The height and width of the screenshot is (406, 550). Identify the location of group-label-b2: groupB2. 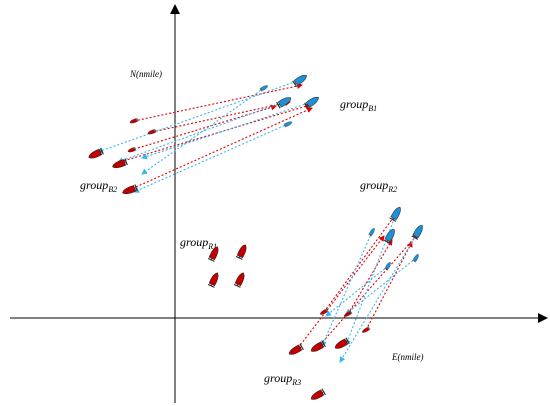
(98, 186).